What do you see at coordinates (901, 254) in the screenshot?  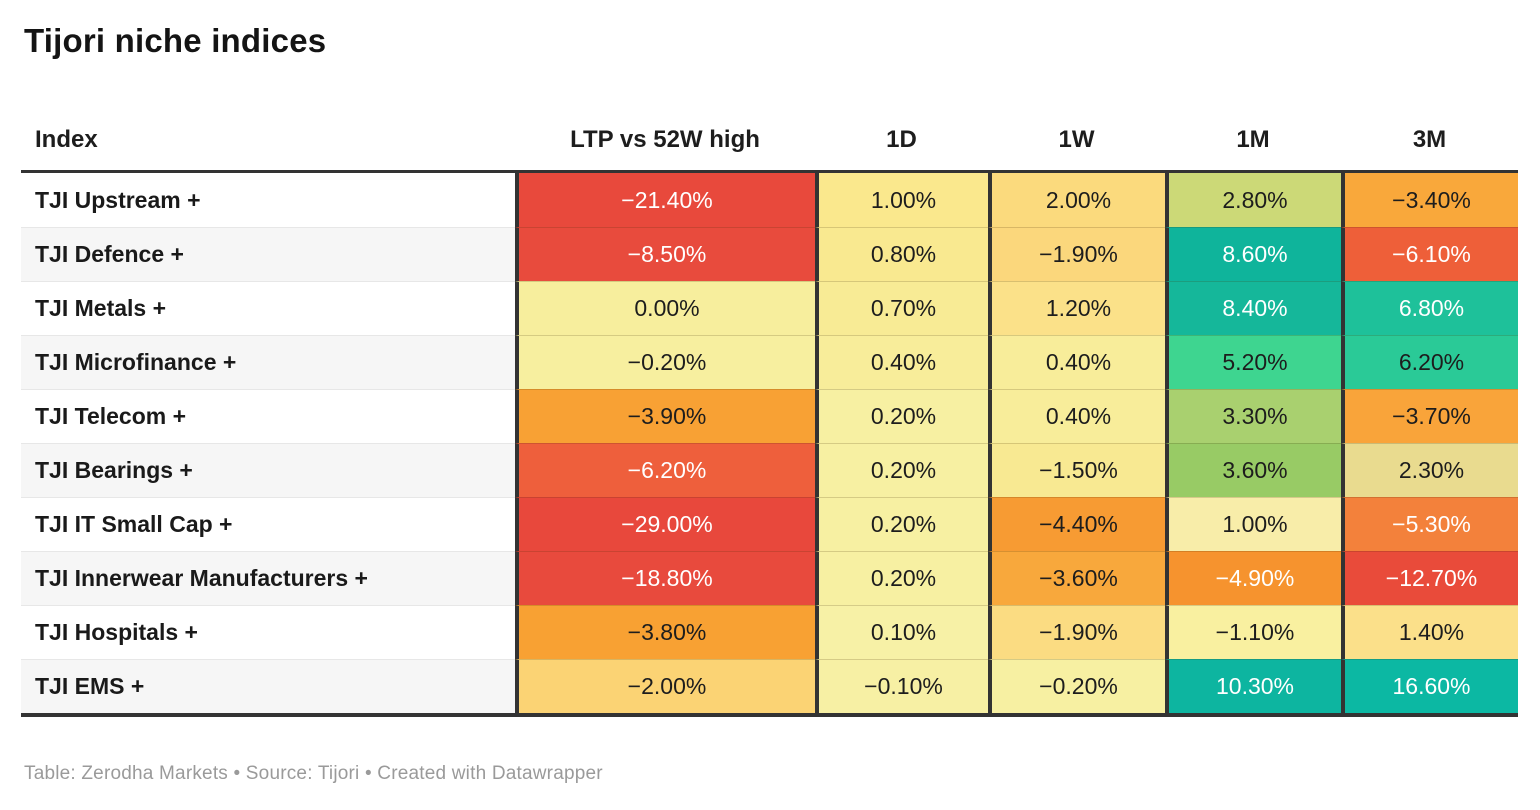 I see `value-cell: 0.80%` at bounding box center [901, 254].